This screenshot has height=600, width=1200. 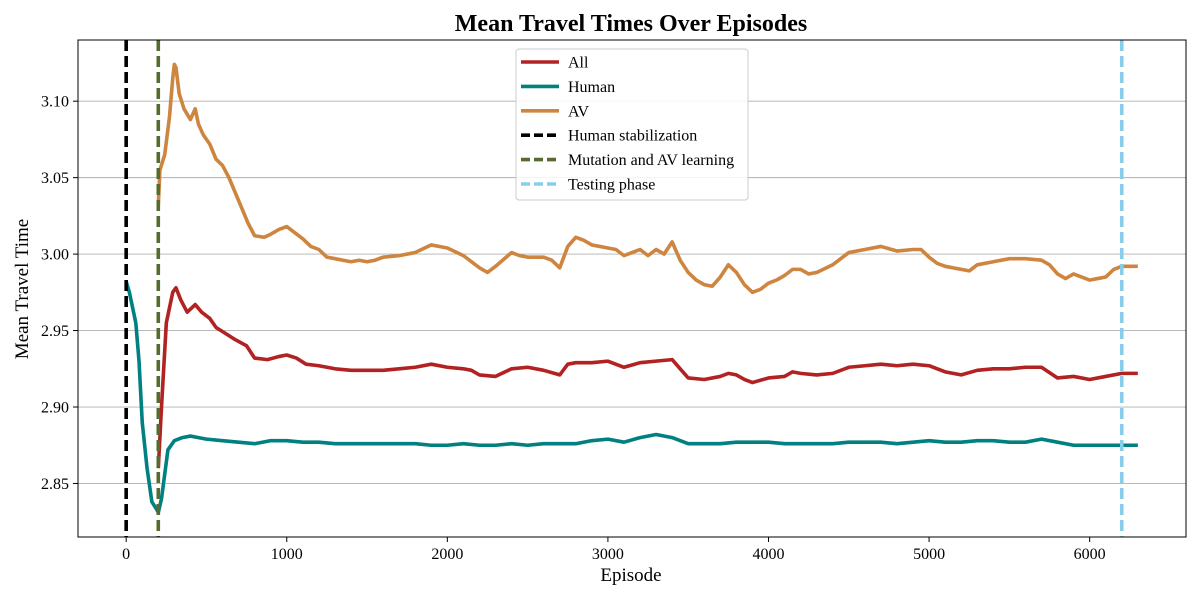 What do you see at coordinates (768, 554) in the screenshot?
I see `x-tick-label: 4000` at bounding box center [768, 554].